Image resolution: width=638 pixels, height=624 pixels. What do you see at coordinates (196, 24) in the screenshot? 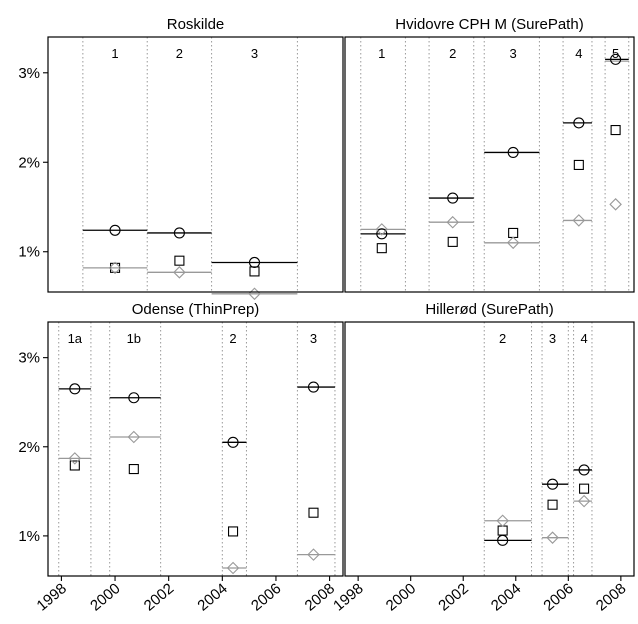
I see `panel-title: Roskilde` at bounding box center [196, 24].